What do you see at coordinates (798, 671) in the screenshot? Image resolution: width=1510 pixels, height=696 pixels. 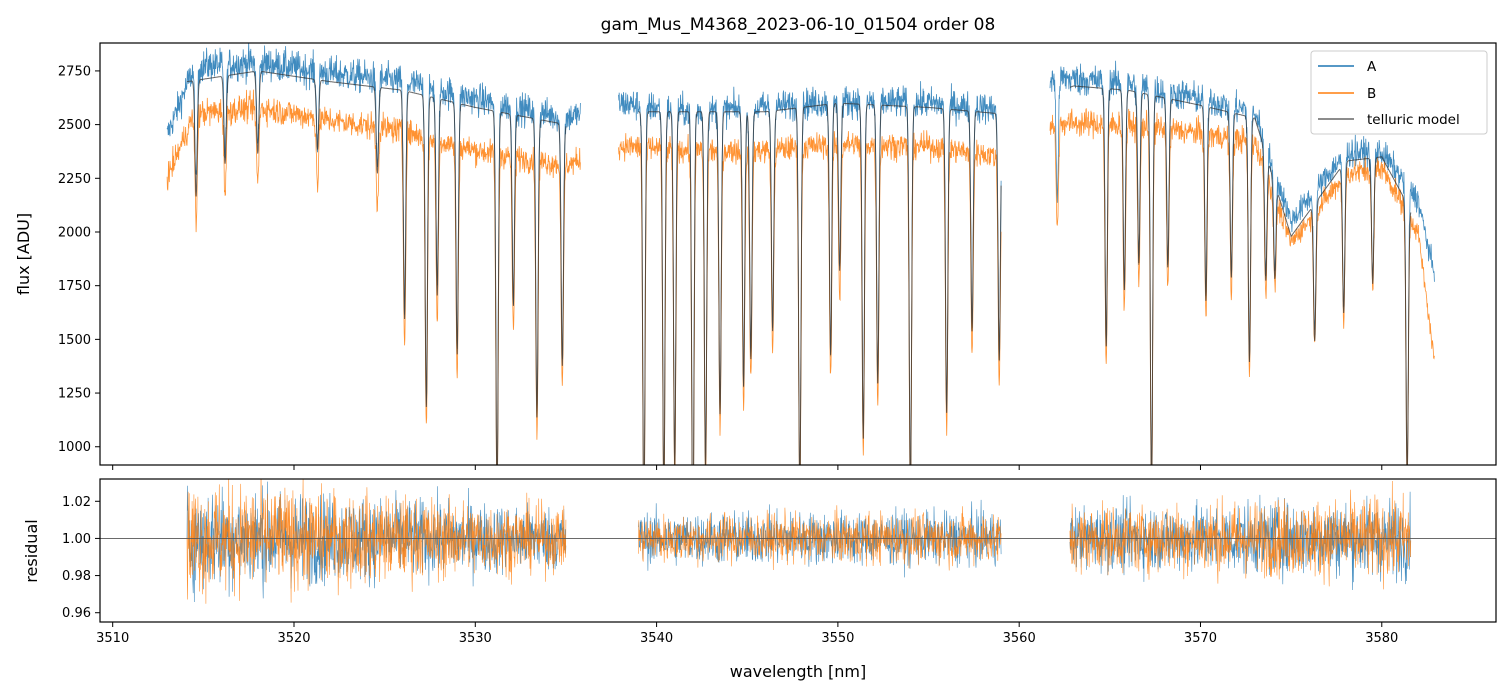 I see `x-axis-label: wavelength [nm]` at bounding box center [798, 671].